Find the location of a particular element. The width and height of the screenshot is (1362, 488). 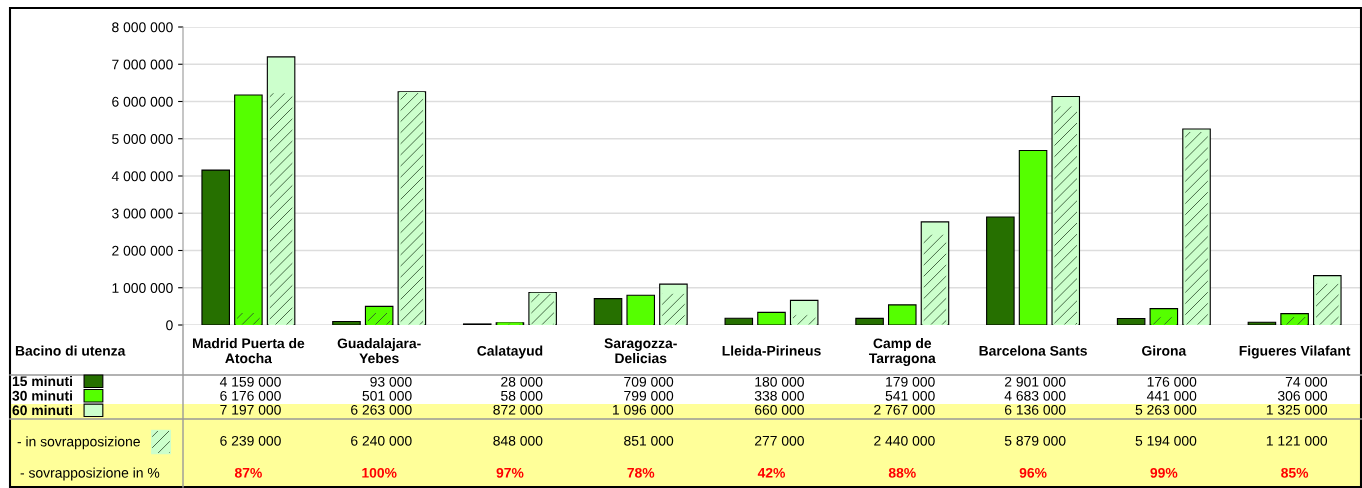

data-label: 851 000 is located at coordinates (649, 440).